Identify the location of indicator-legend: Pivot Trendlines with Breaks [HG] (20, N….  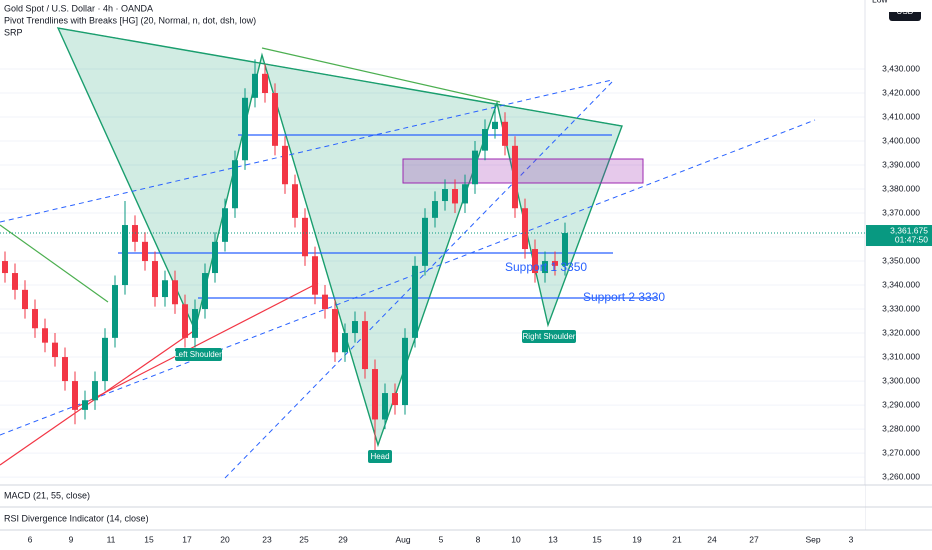
(130, 20).